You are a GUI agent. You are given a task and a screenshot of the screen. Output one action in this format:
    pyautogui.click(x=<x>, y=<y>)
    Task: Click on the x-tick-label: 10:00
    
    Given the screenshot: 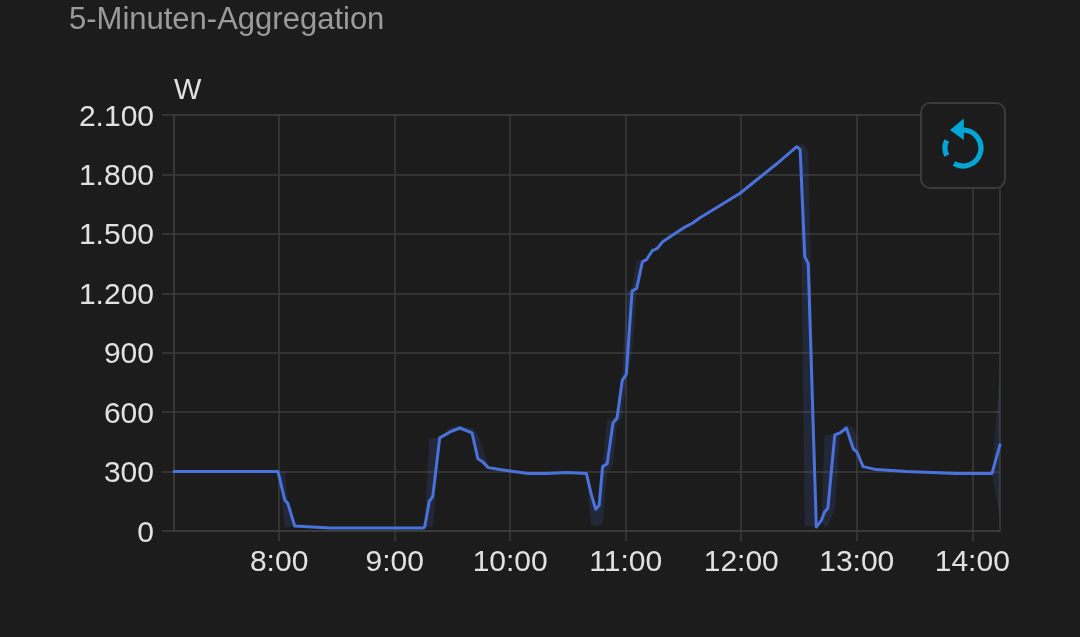 What is the action you would take?
    pyautogui.click(x=510, y=560)
    